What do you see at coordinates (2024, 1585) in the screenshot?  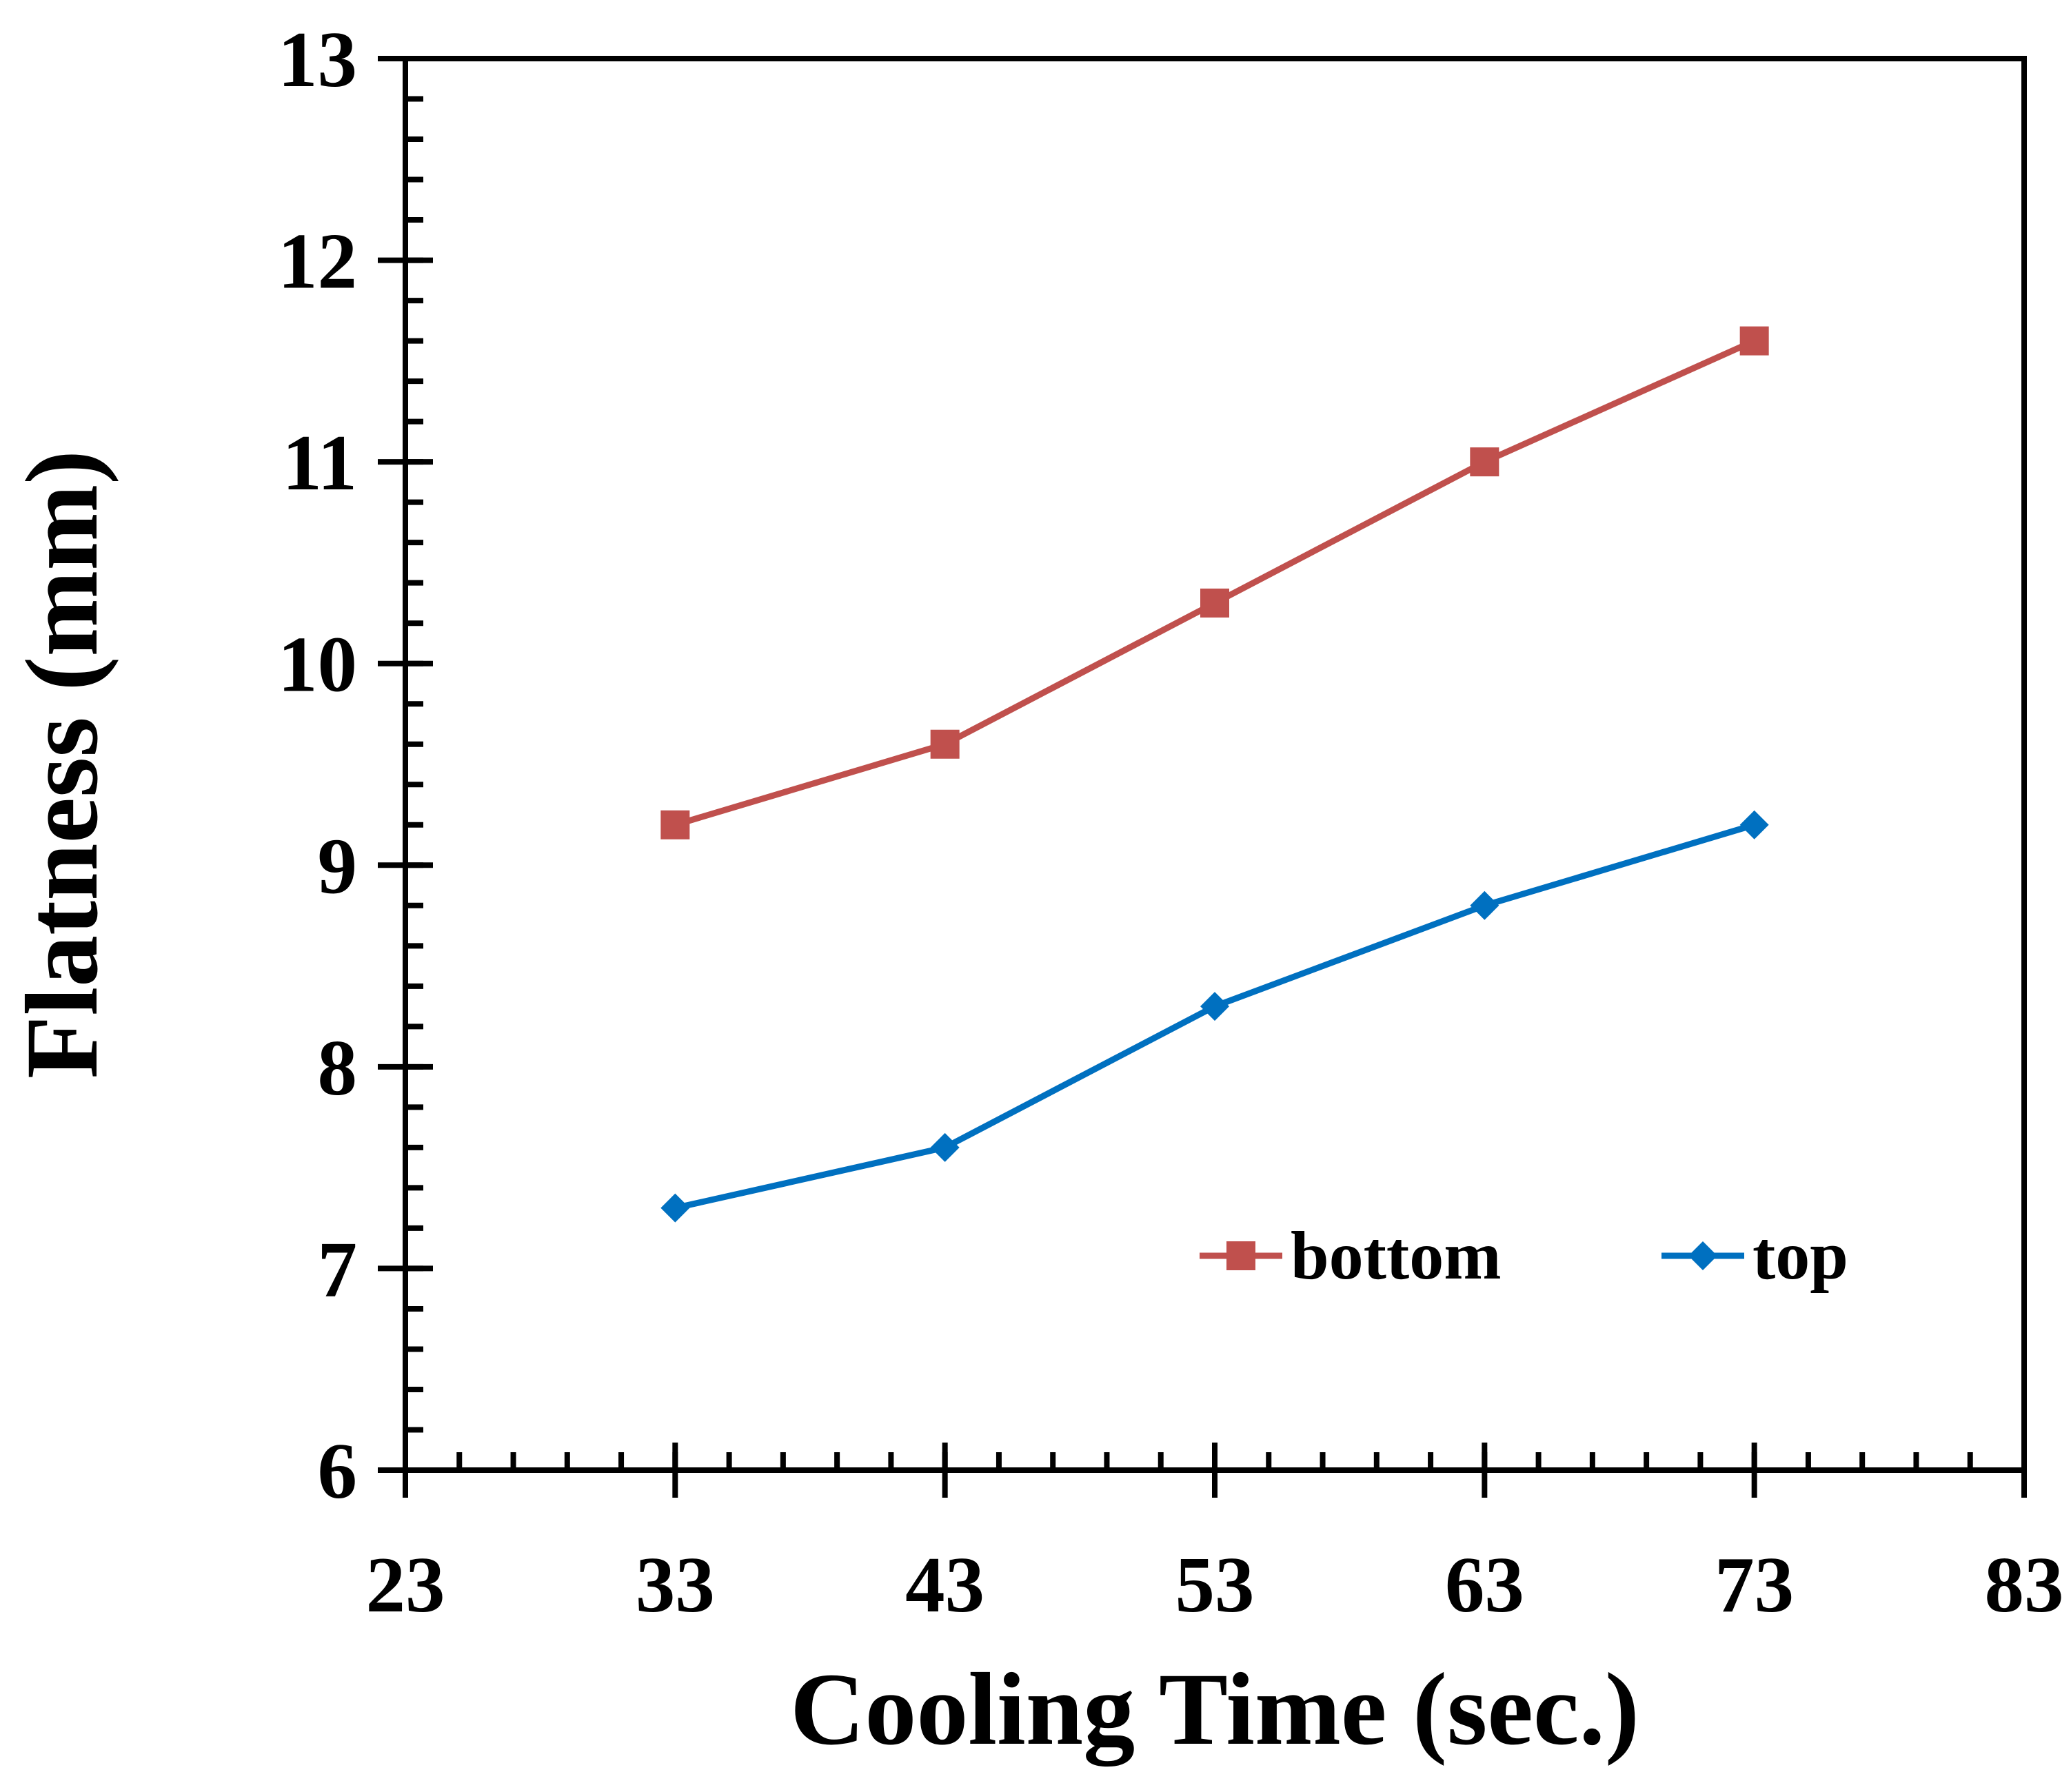 I see `x-tick-label: 83` at bounding box center [2024, 1585].